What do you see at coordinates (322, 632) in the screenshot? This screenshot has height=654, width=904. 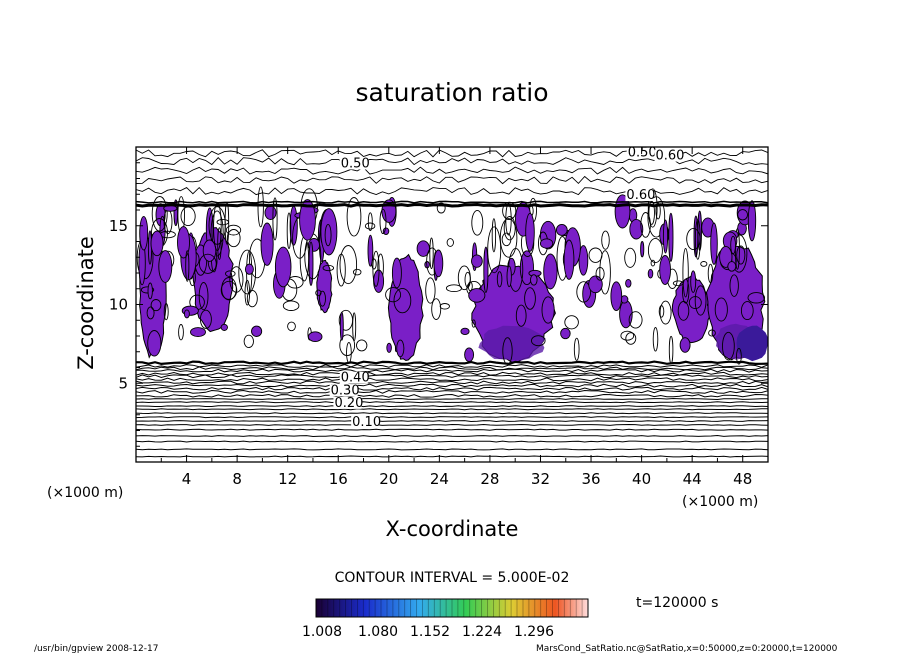 I see `colorbar-tick-label: 1.008` at bounding box center [322, 632].